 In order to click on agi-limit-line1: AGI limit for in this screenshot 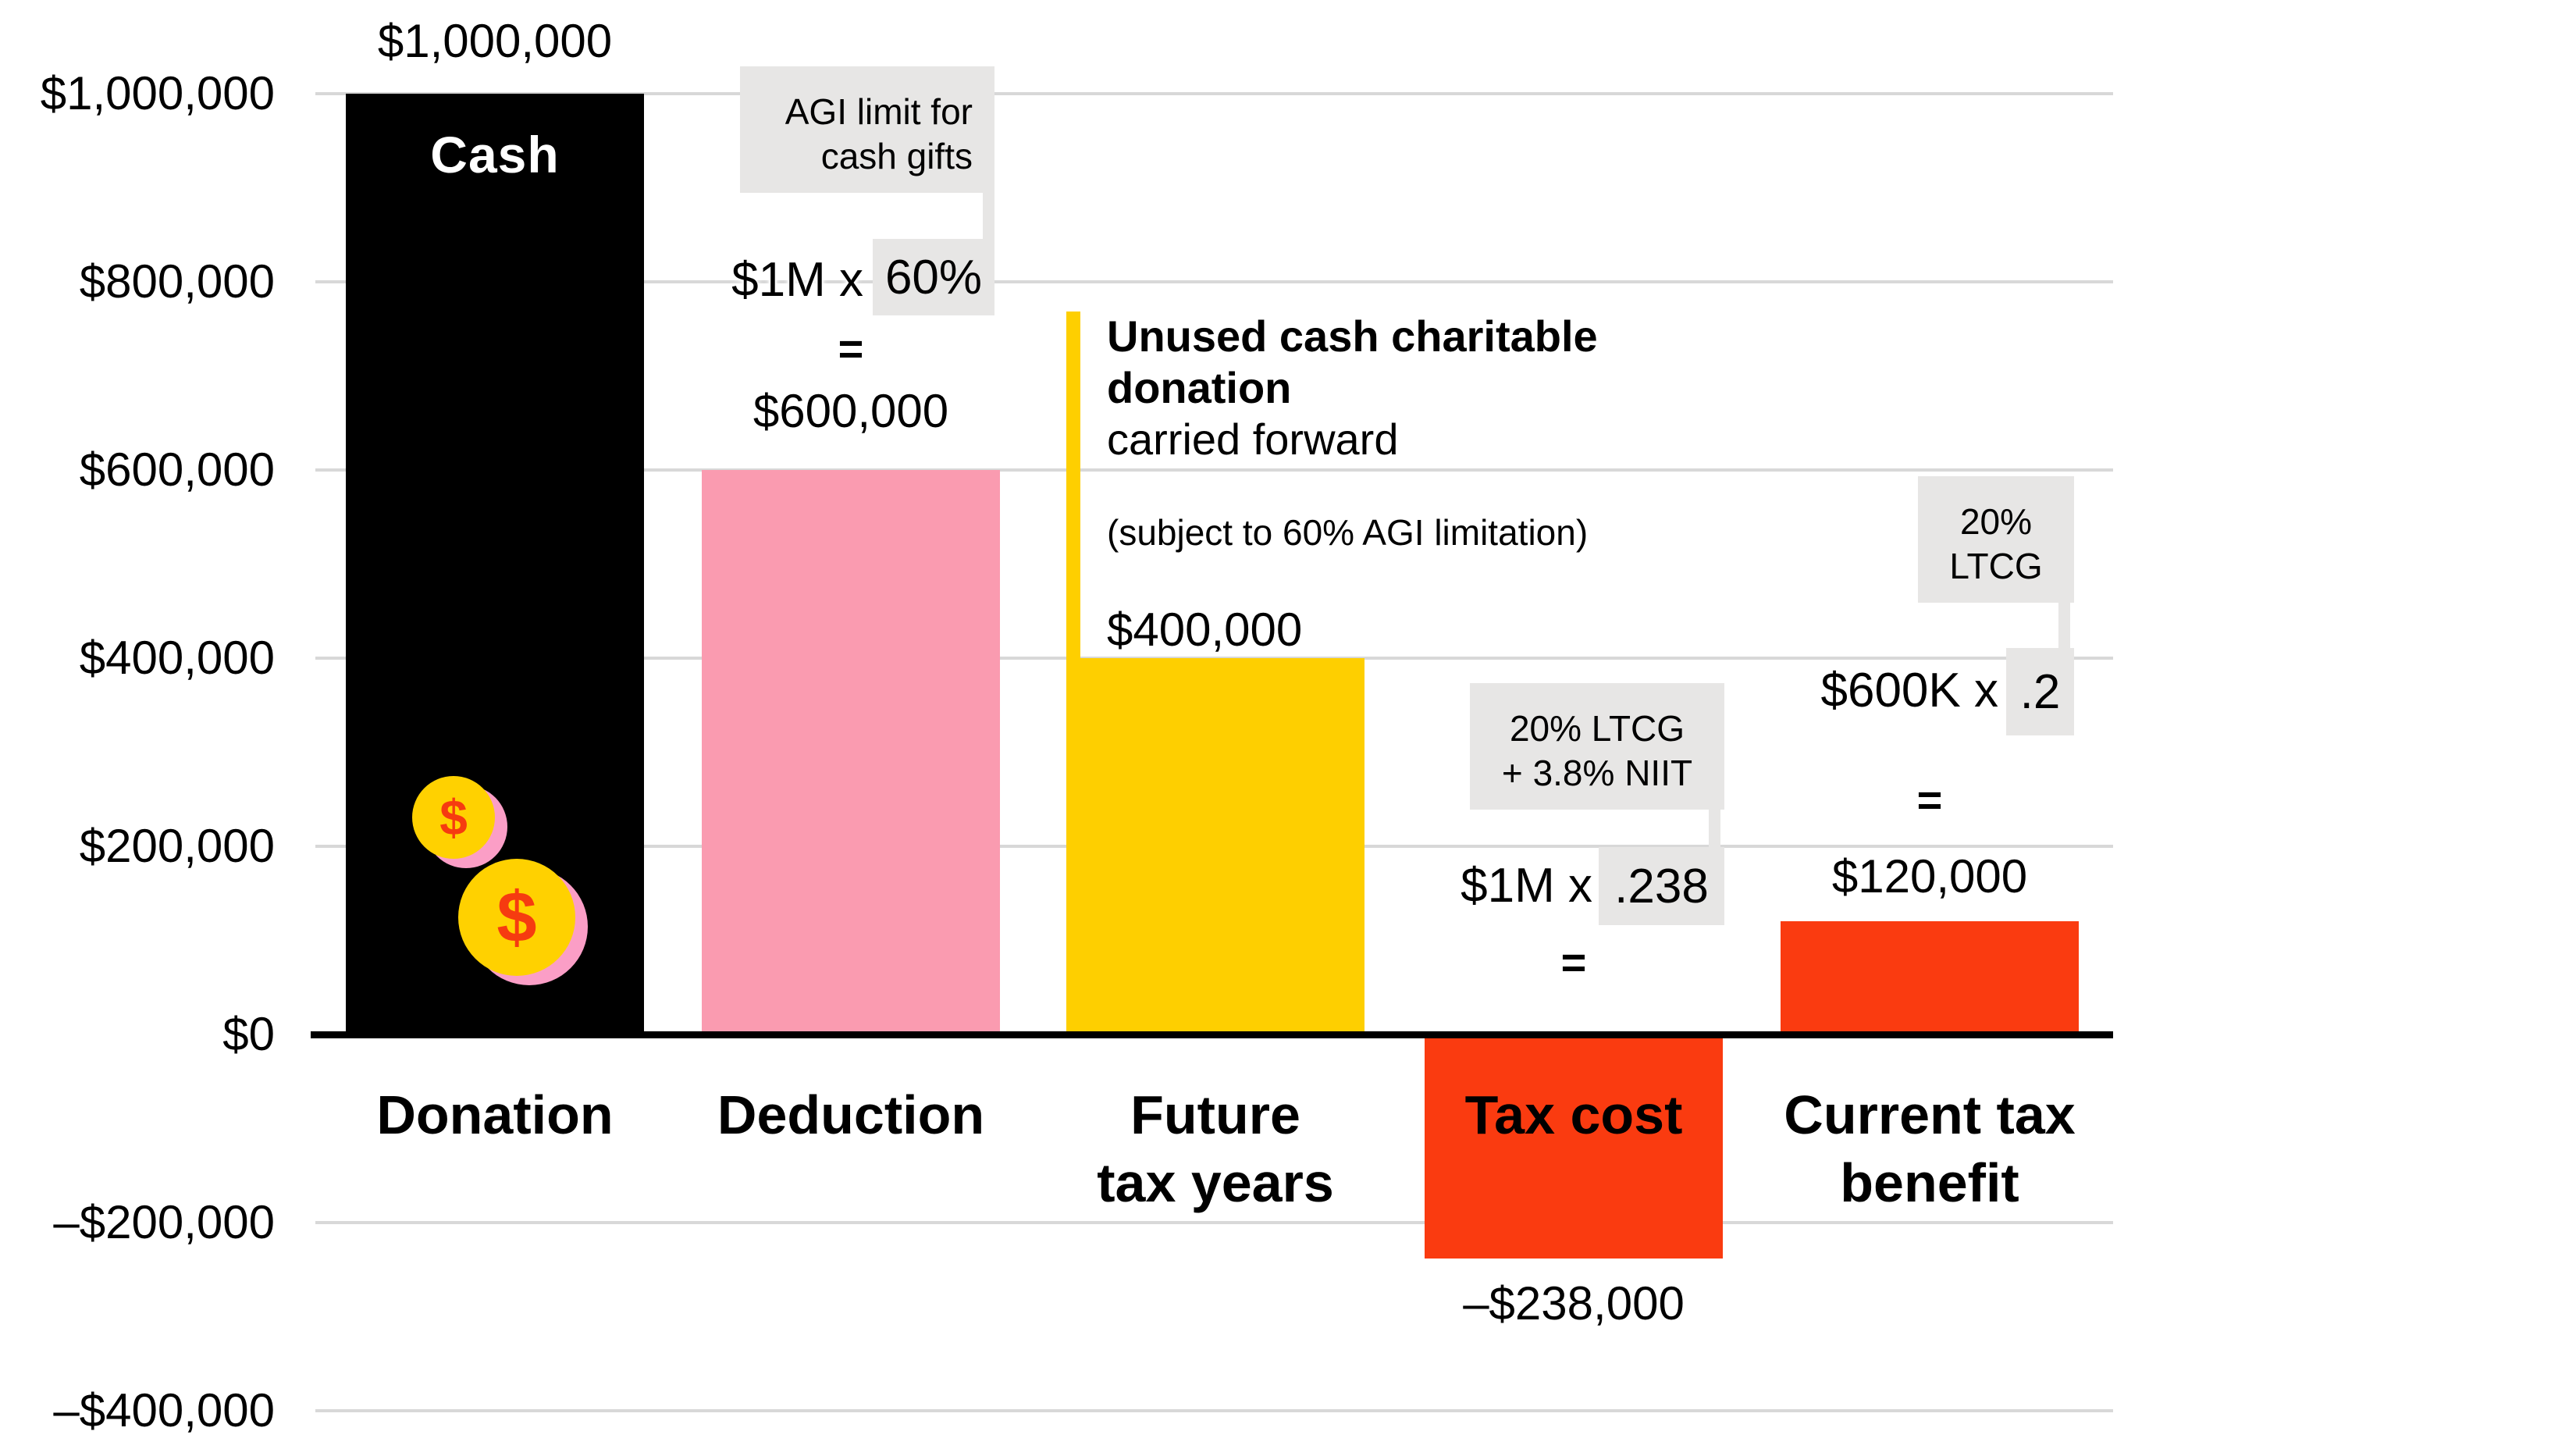, I will do `click(879, 111)`.